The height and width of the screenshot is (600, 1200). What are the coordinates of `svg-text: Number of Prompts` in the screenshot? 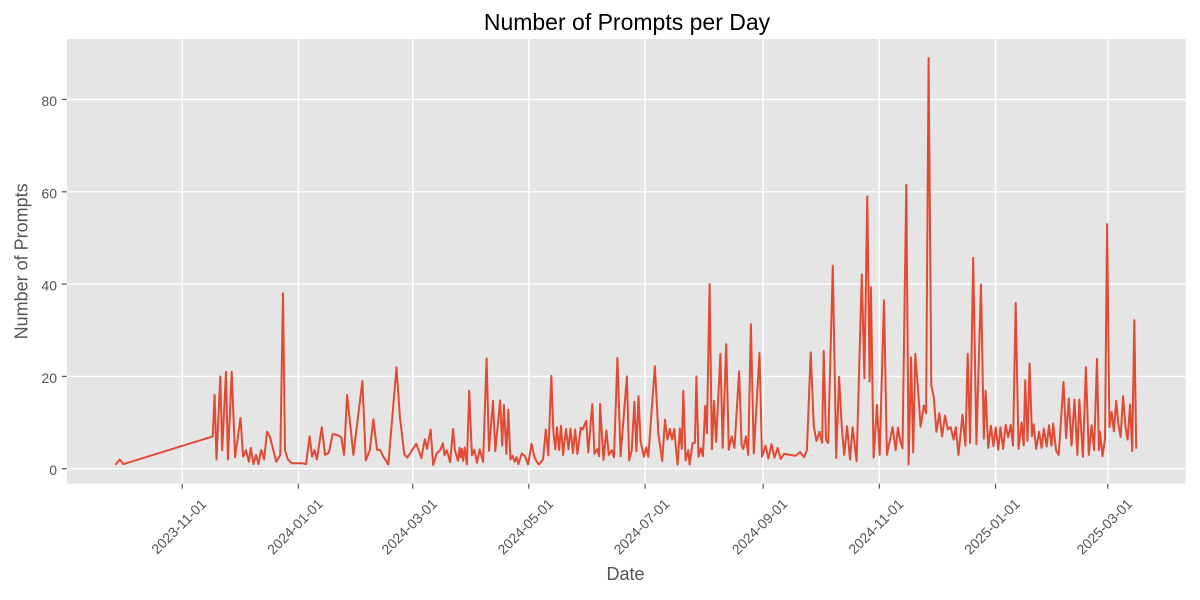 It's located at (22, 261).